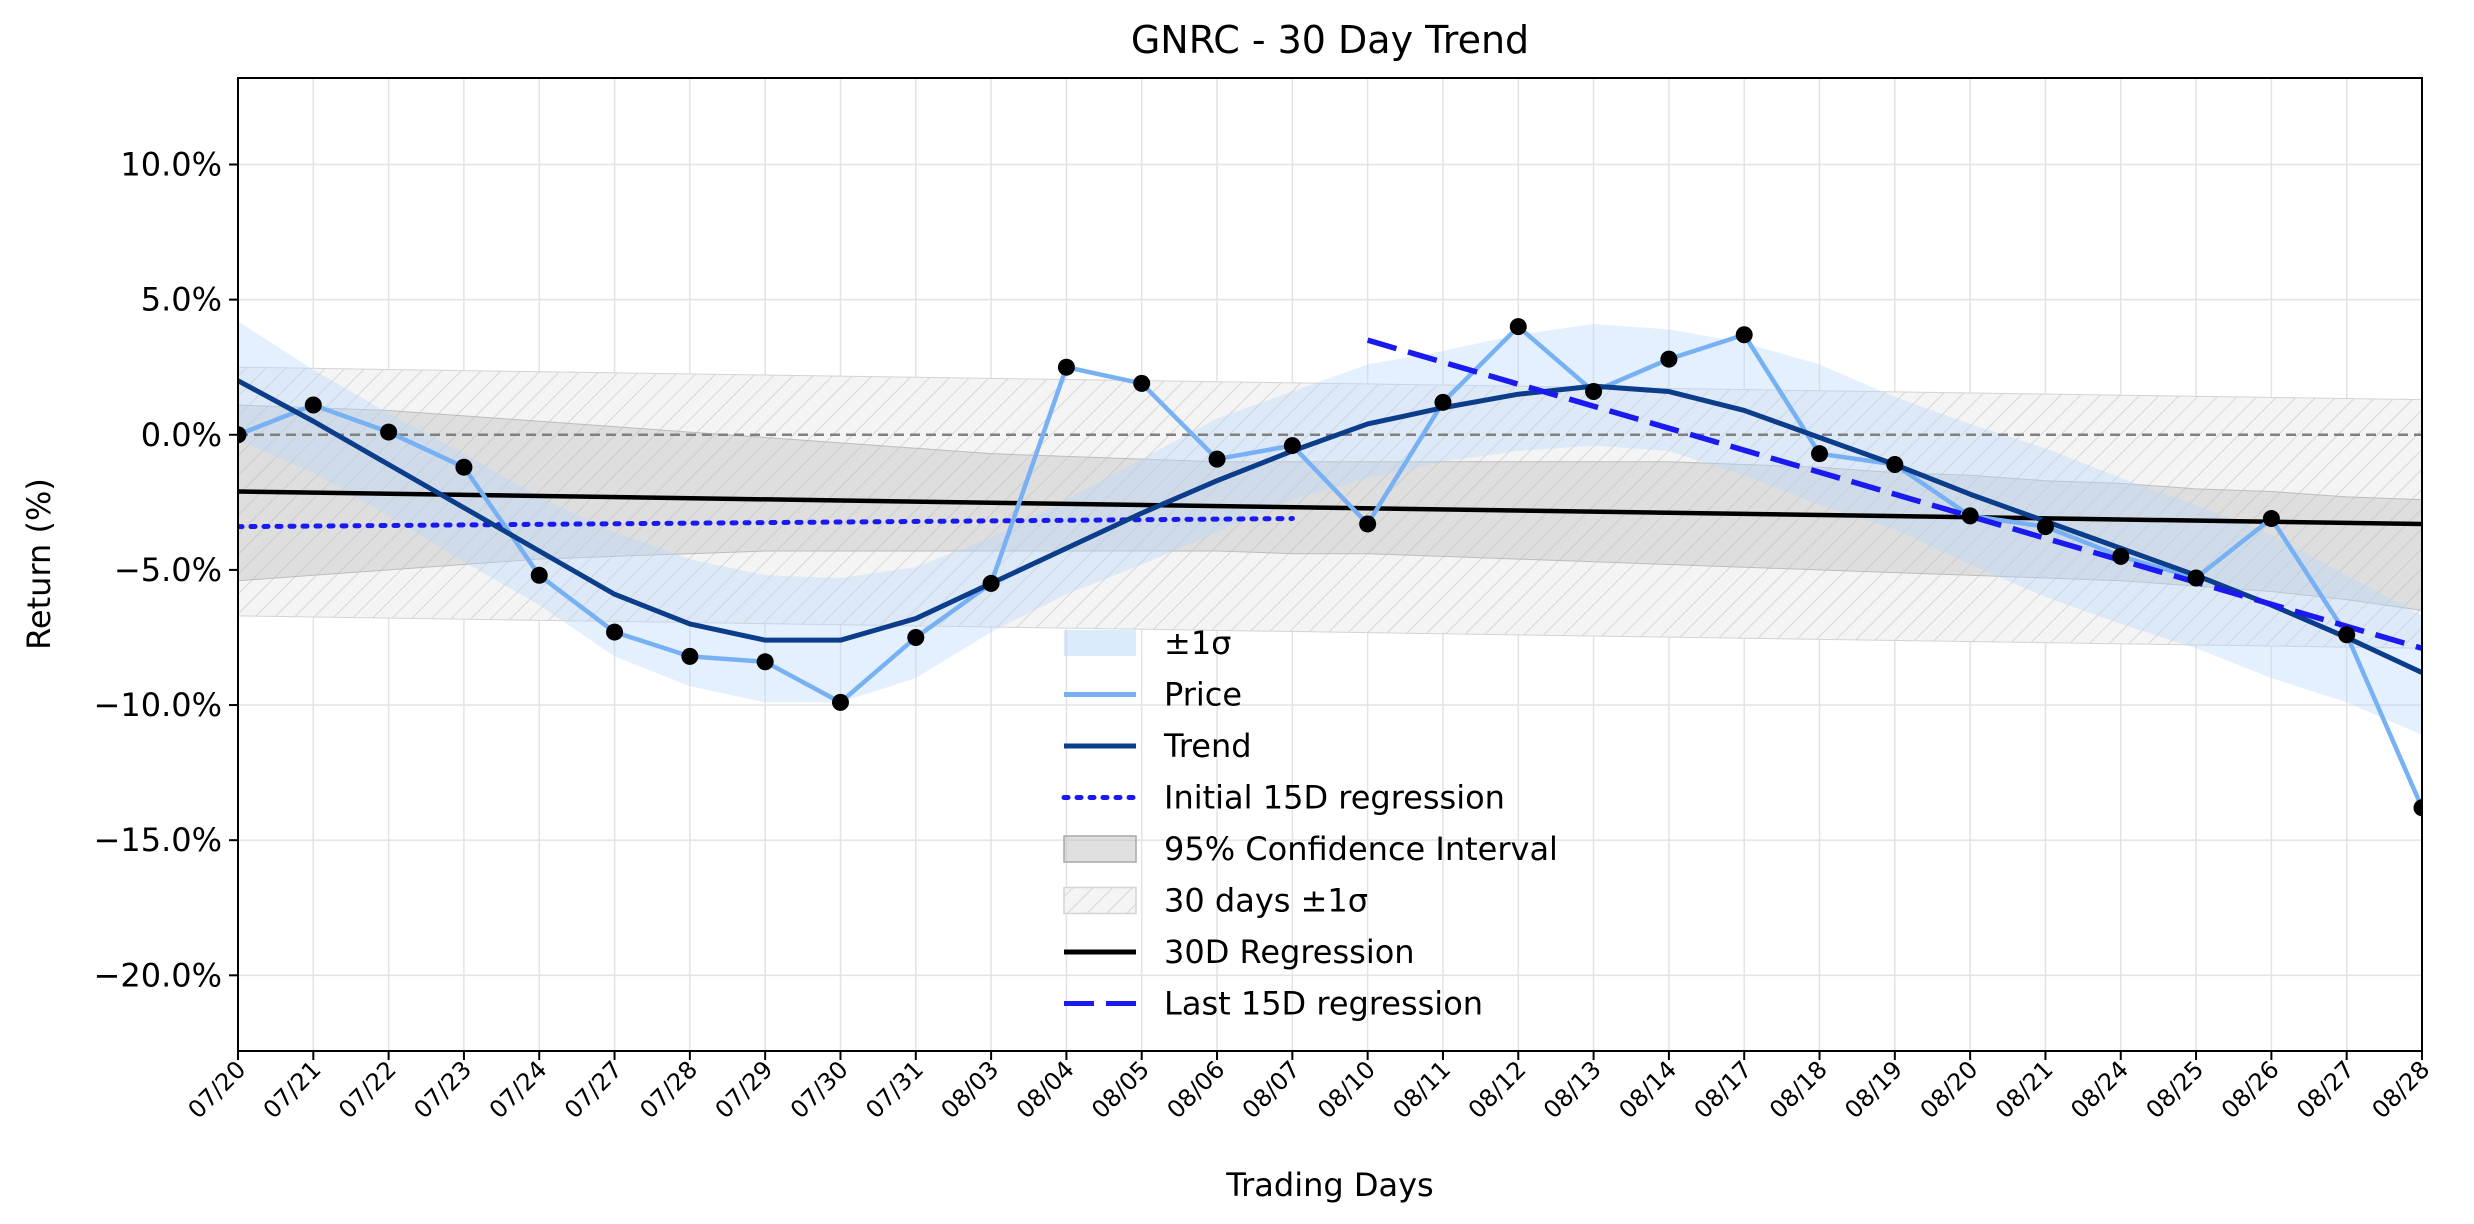  I want to click on x-tick-label: 07/30, so click(819, 1089).